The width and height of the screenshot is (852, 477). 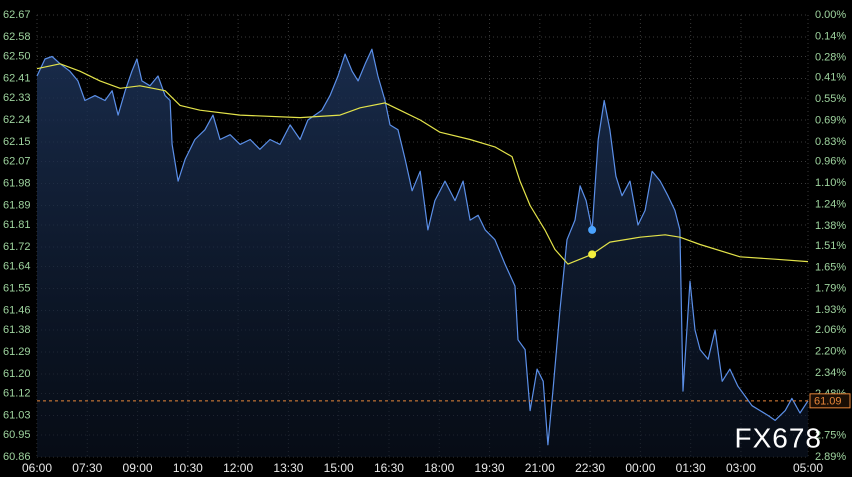 I want to click on y-tick-label: 61.46, so click(x=17, y=310).